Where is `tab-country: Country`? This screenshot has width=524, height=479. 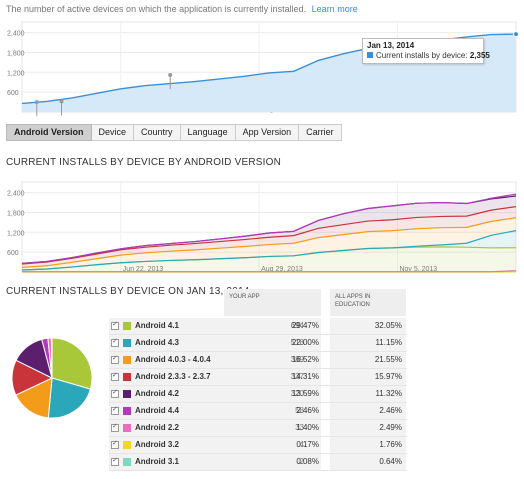
tab-country: Country is located at coordinates (157, 132).